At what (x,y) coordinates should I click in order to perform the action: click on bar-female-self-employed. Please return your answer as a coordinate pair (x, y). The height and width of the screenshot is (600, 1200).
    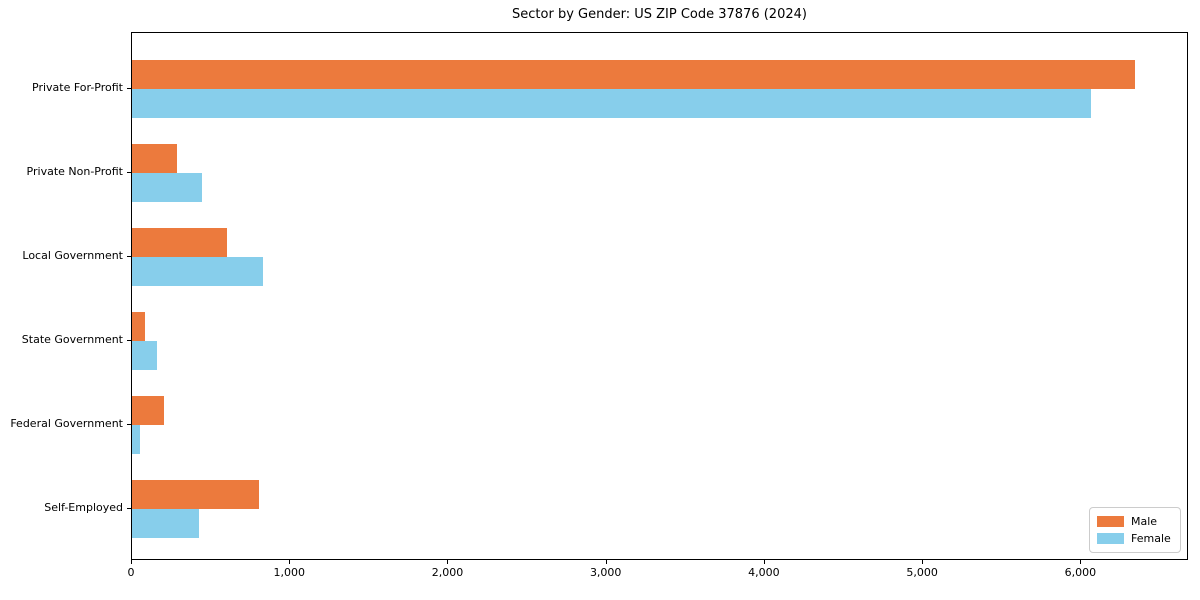
    Looking at the image, I should click on (166, 523).